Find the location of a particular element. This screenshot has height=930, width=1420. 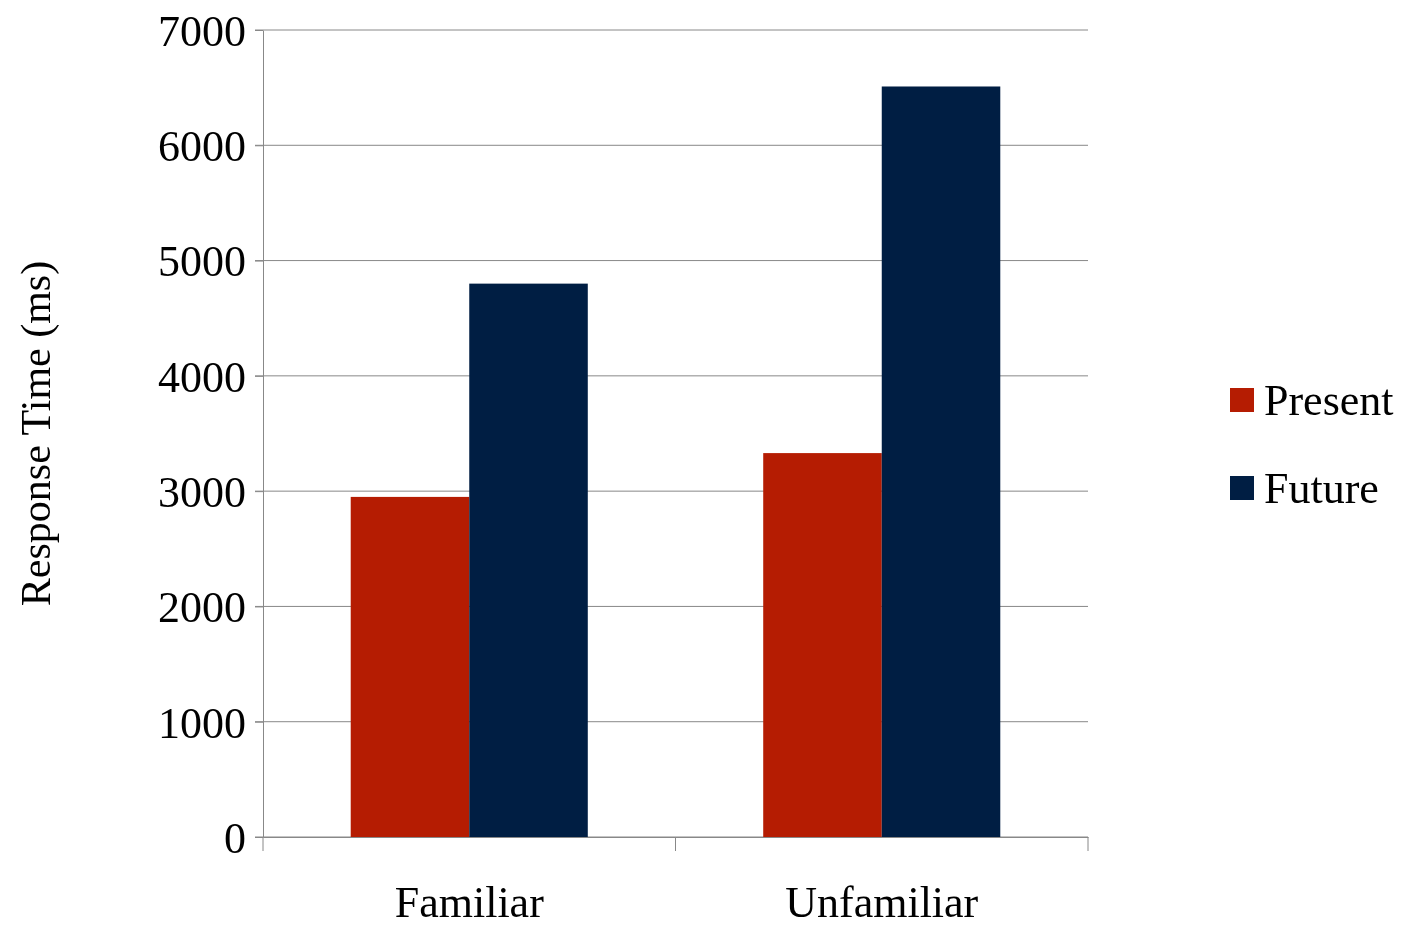

y-tick-label: 0 is located at coordinates (235, 838).